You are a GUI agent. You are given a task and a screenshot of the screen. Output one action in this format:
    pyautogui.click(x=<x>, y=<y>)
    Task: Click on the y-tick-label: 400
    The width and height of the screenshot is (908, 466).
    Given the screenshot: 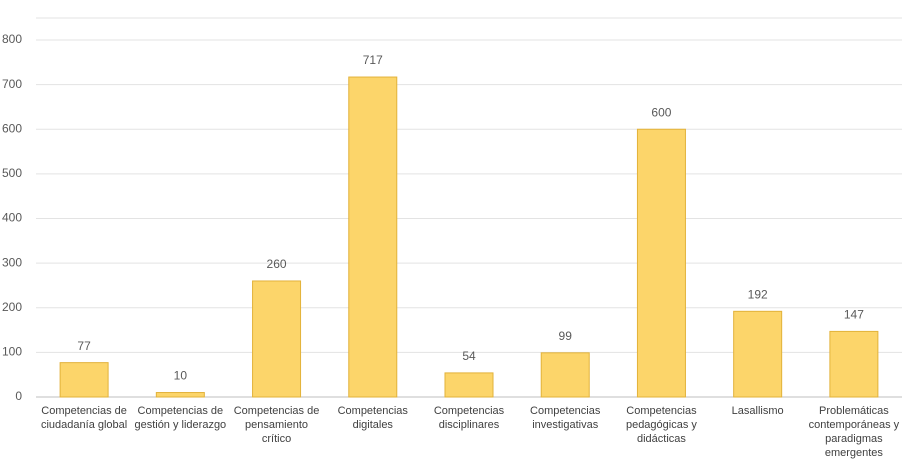 What is the action you would take?
    pyautogui.click(x=12, y=218)
    